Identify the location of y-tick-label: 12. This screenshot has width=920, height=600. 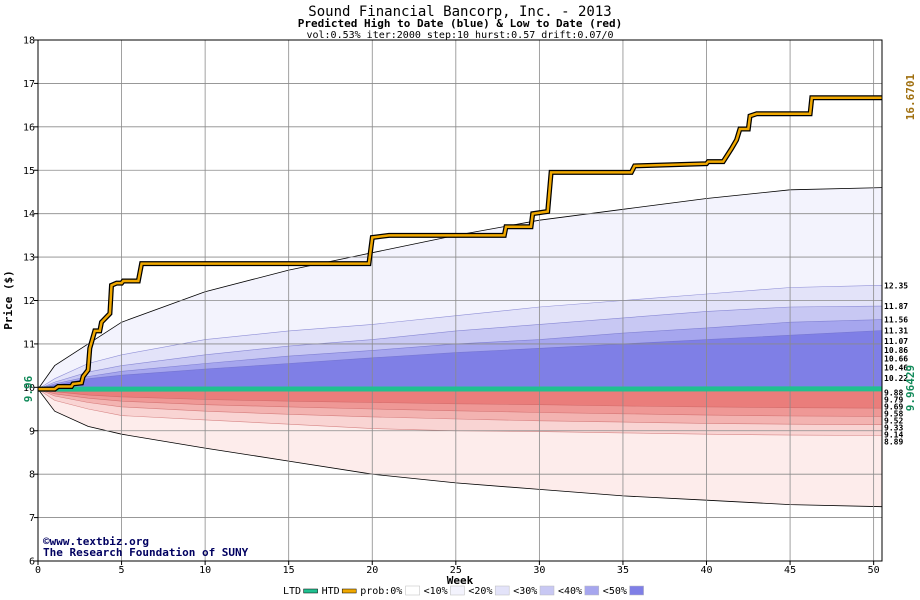
(29, 301).